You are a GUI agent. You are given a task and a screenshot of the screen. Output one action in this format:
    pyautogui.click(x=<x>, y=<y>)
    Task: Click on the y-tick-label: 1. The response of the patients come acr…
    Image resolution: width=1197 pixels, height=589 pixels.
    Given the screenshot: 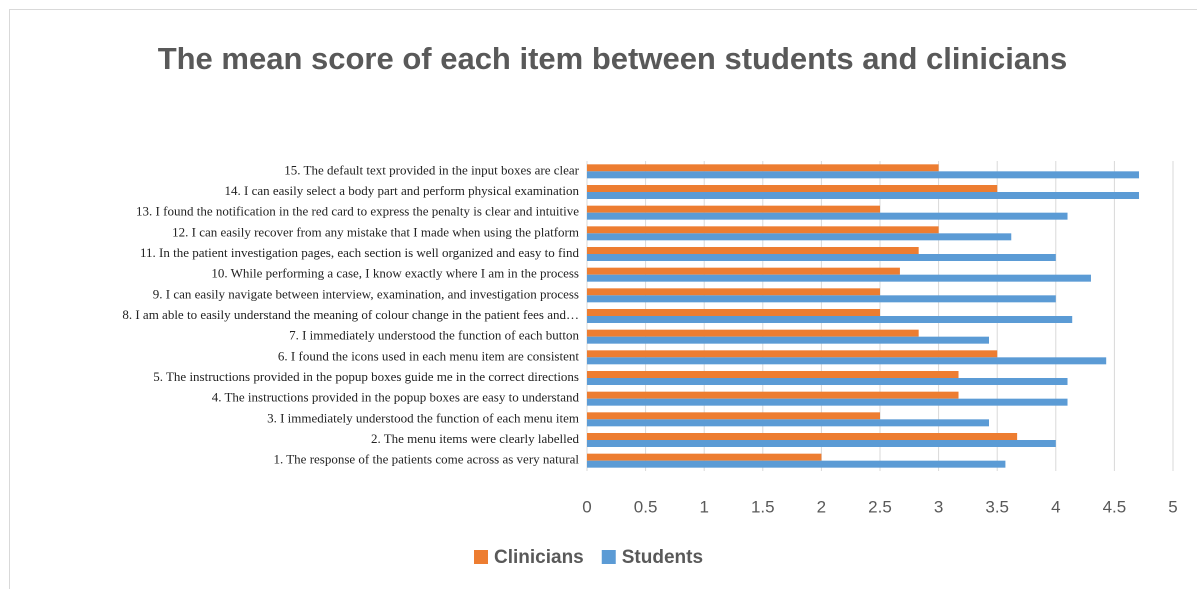 What is the action you would take?
    pyautogui.click(x=426, y=459)
    